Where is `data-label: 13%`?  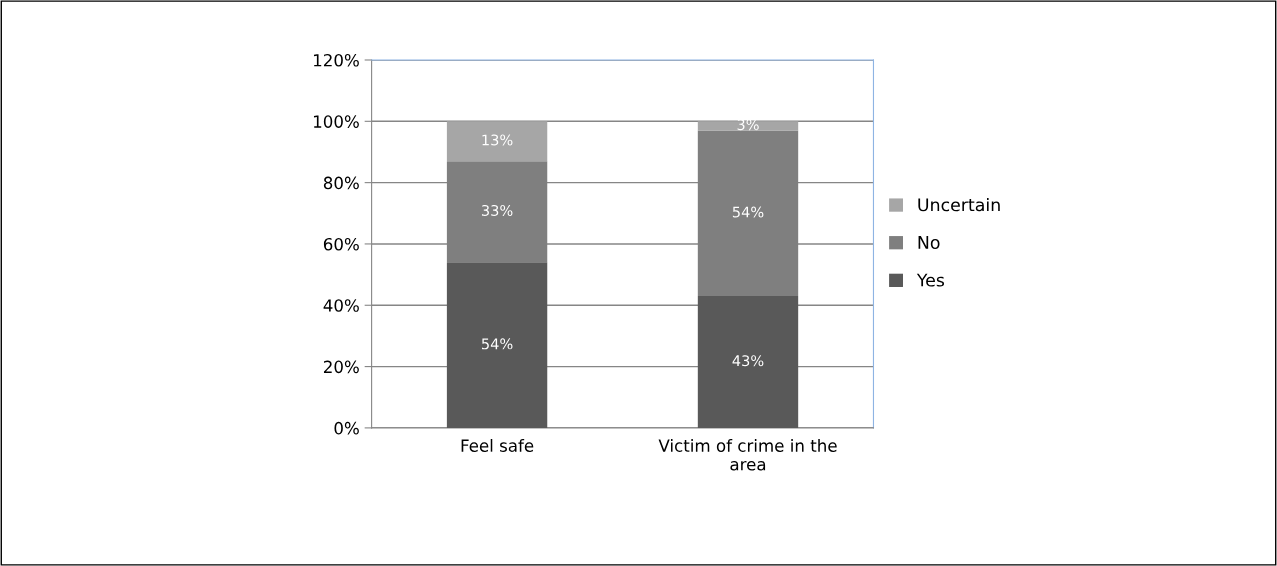
data-label: 13% is located at coordinates (497, 140).